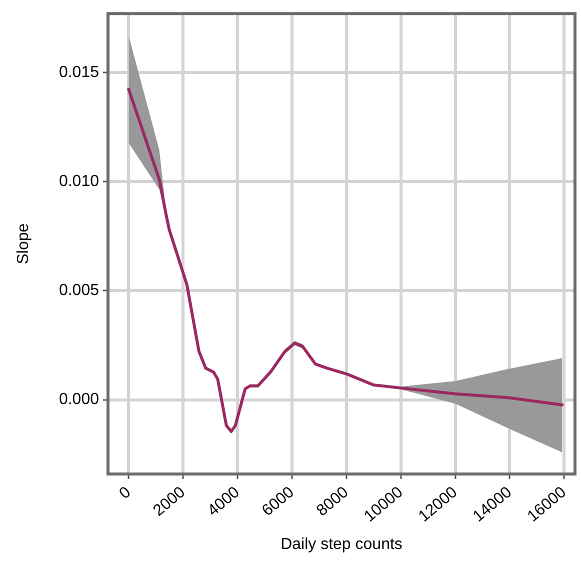  Describe the element at coordinates (125, 493) in the screenshot. I see `x-tick-label: 0` at that location.